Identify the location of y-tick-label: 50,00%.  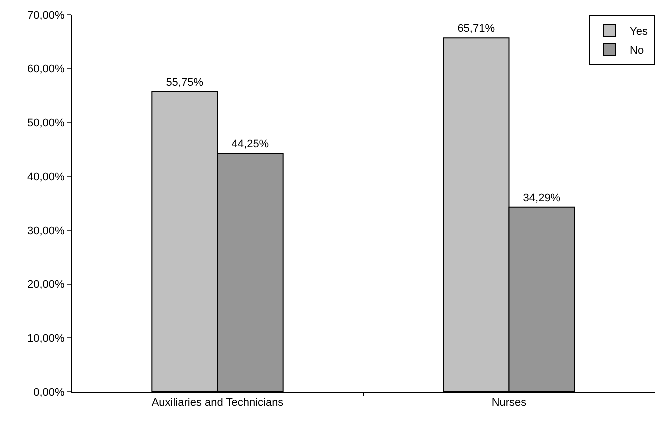
(46, 124).